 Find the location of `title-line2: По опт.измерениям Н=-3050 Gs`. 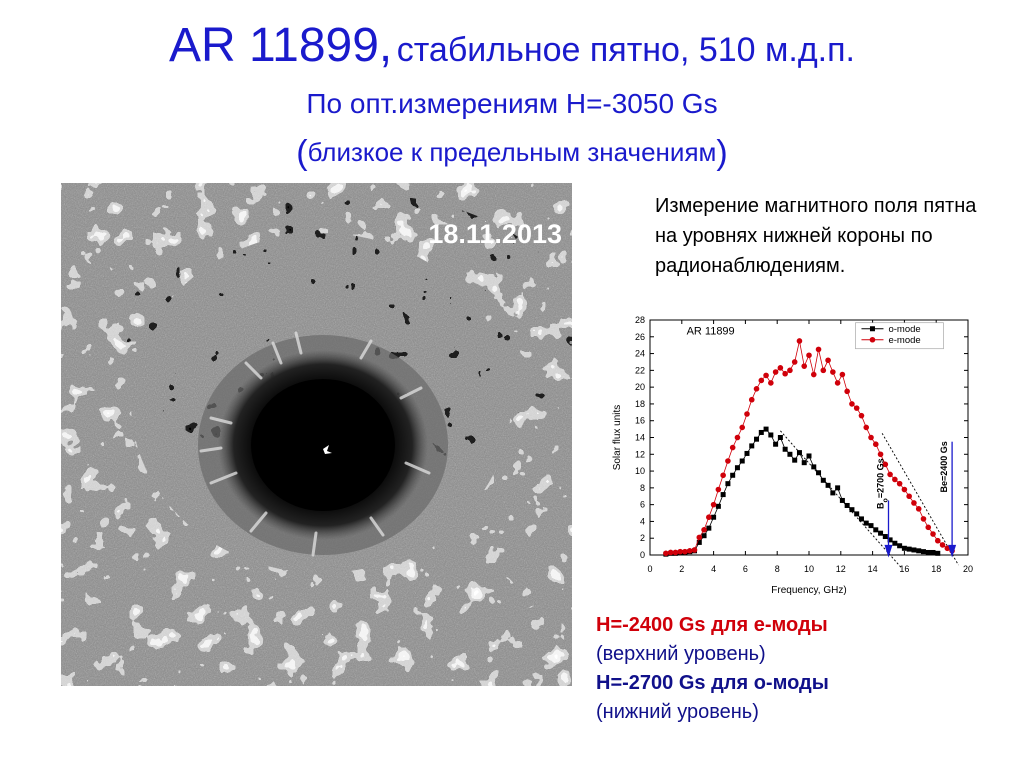

title-line2: По опт.измерениям Н=-3050 Gs is located at coordinates (512, 103).